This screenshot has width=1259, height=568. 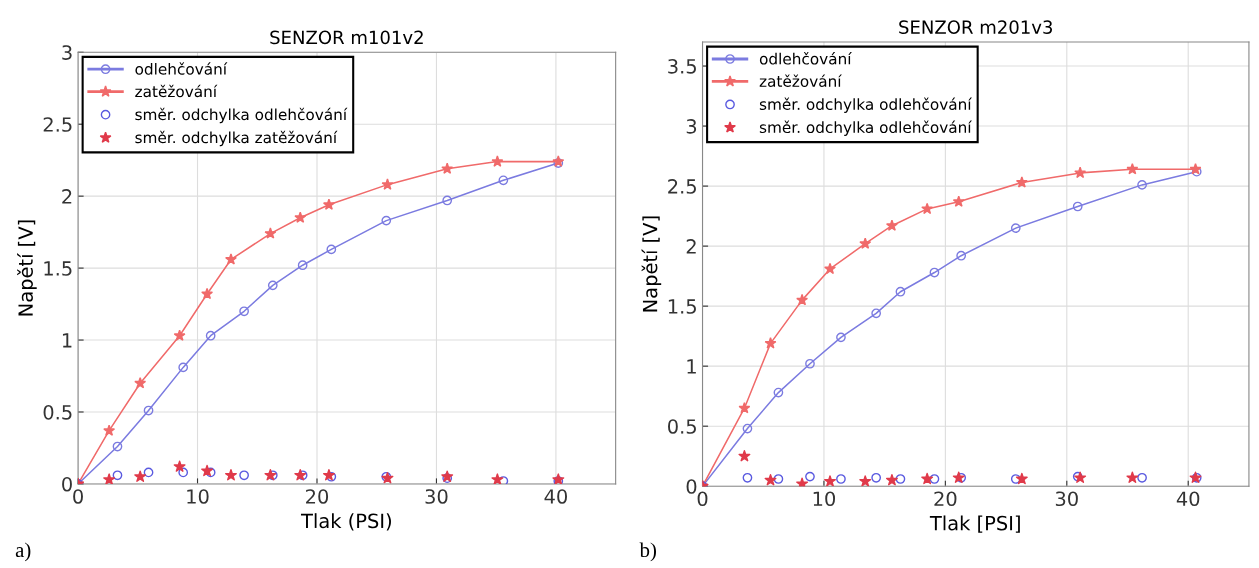 I want to click on text: a), so click(x=23, y=552).